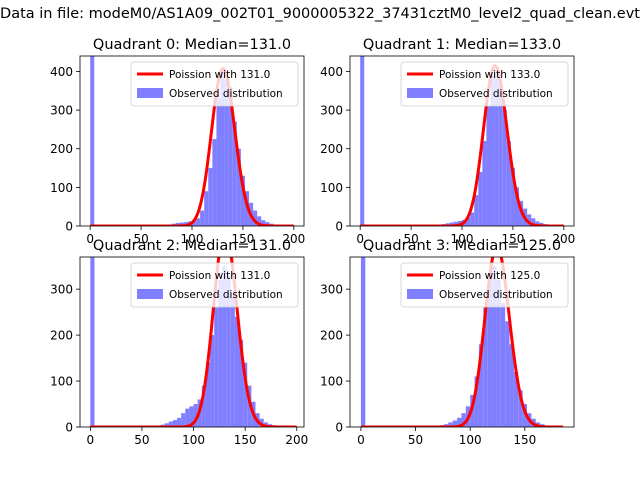  I want to click on y-tick-label: 200, so click(331, 336).